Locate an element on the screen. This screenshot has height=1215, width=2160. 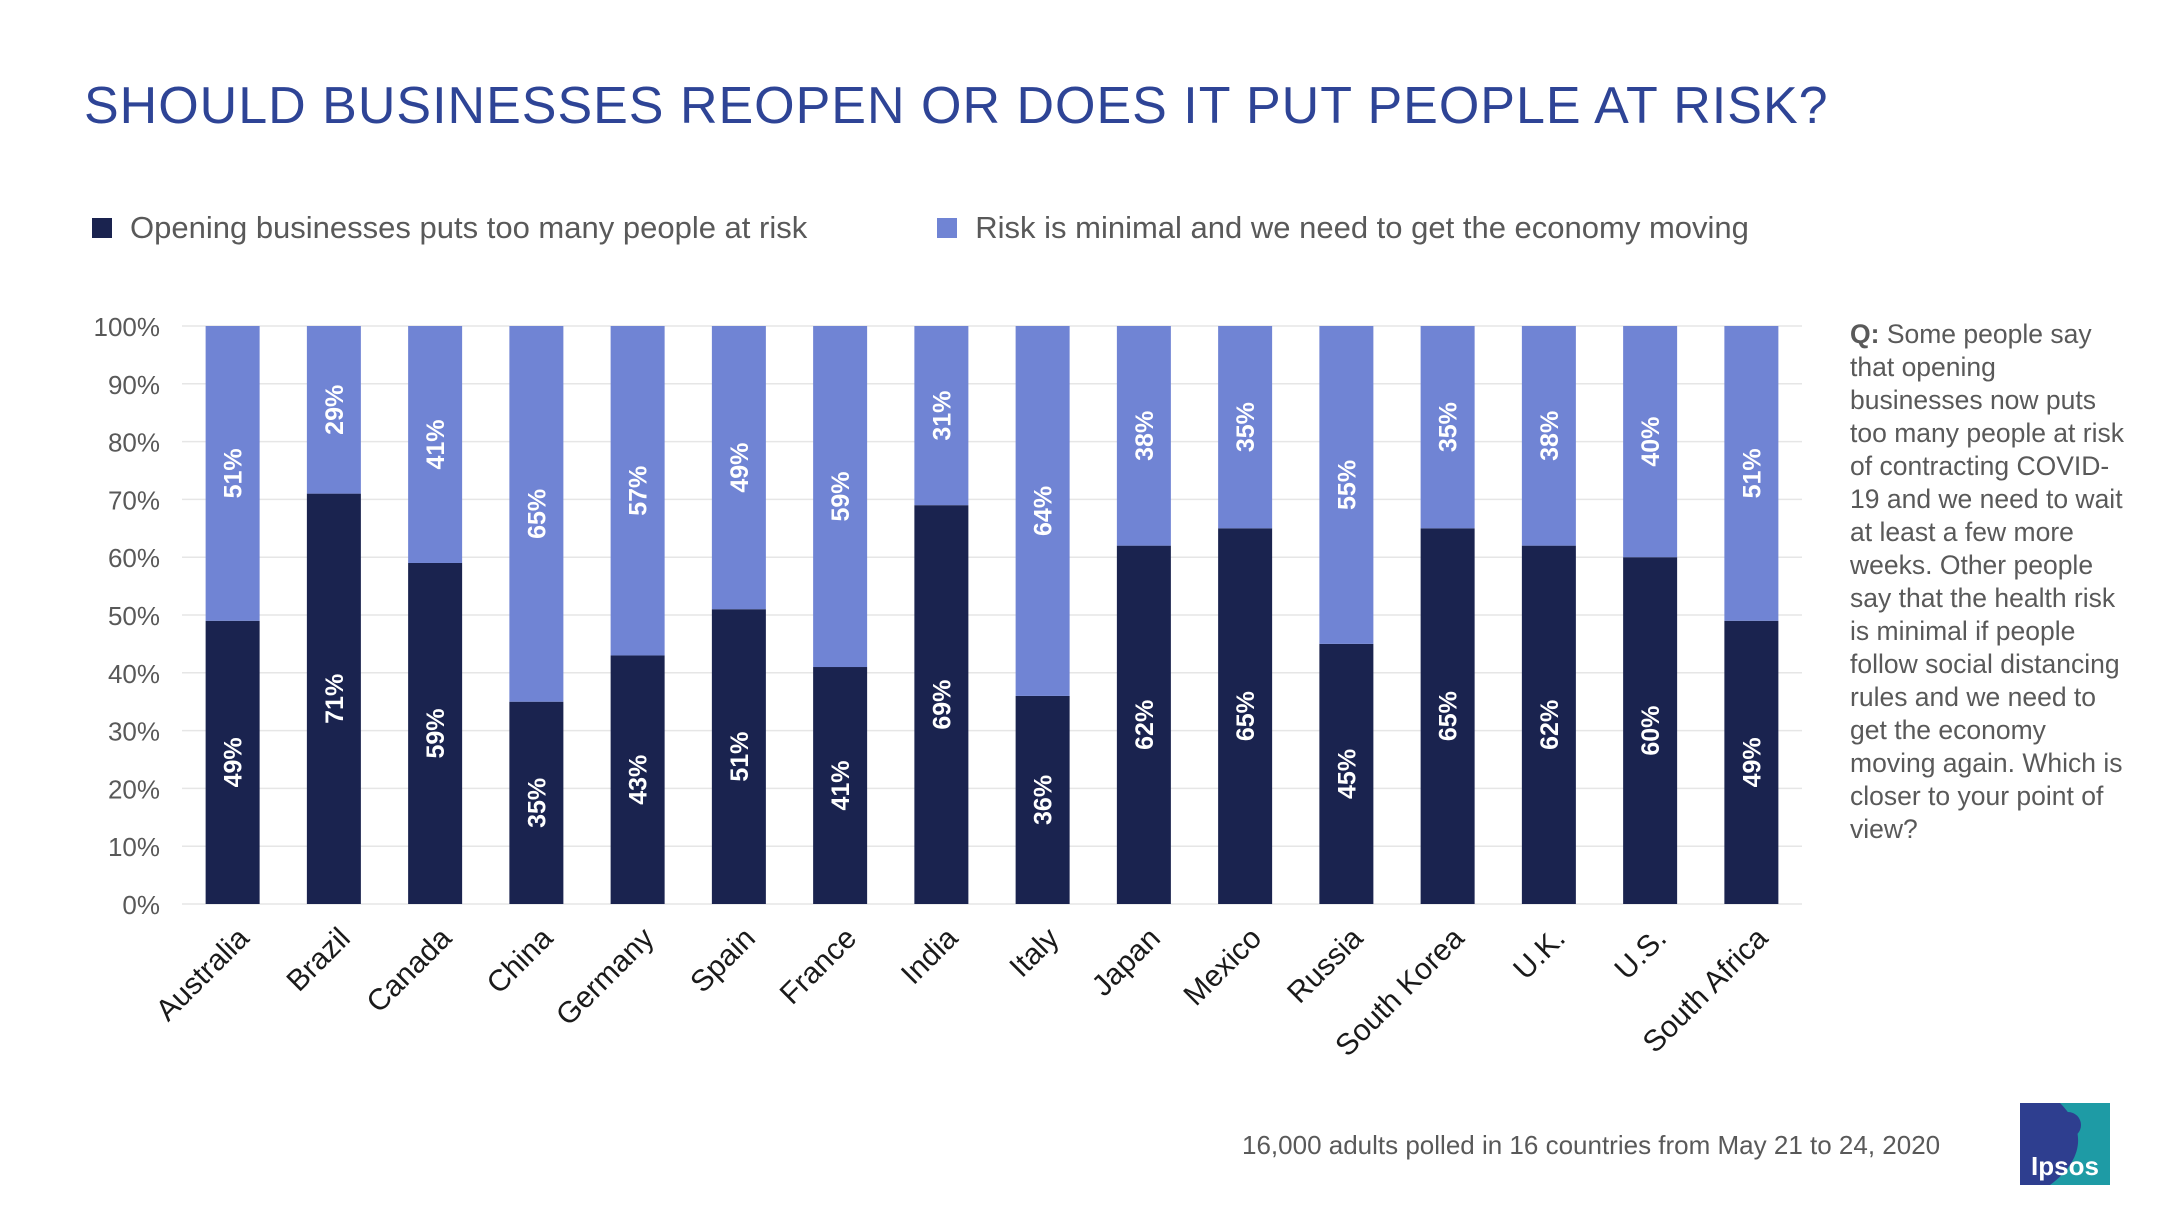
x-tick-label: Japan is located at coordinates (1126, 962).